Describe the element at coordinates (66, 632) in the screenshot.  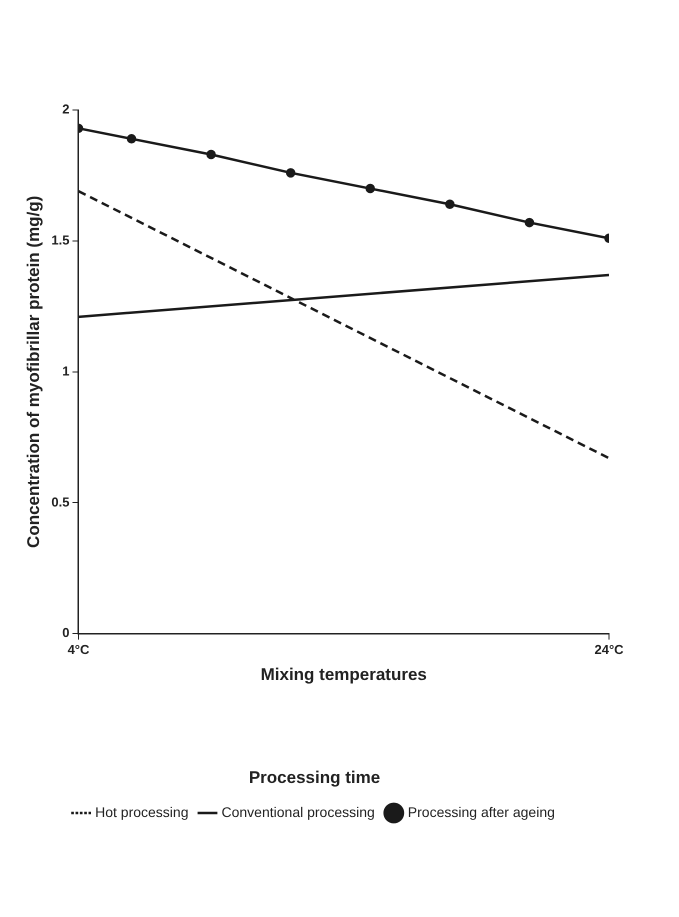
I see `y-tick-label: 0` at that location.